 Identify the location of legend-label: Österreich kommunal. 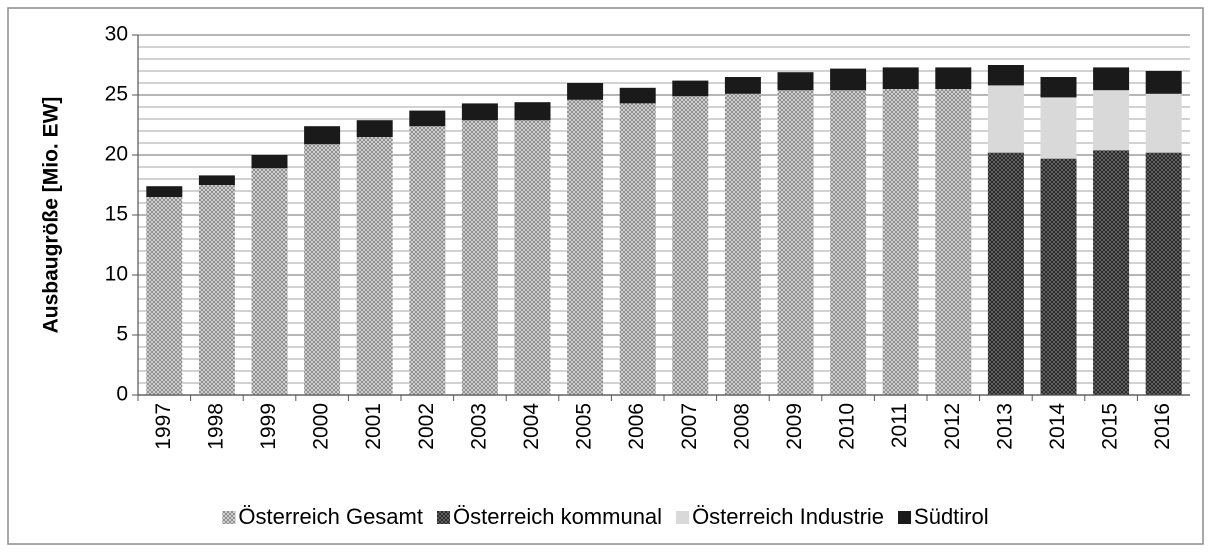
(557, 516).